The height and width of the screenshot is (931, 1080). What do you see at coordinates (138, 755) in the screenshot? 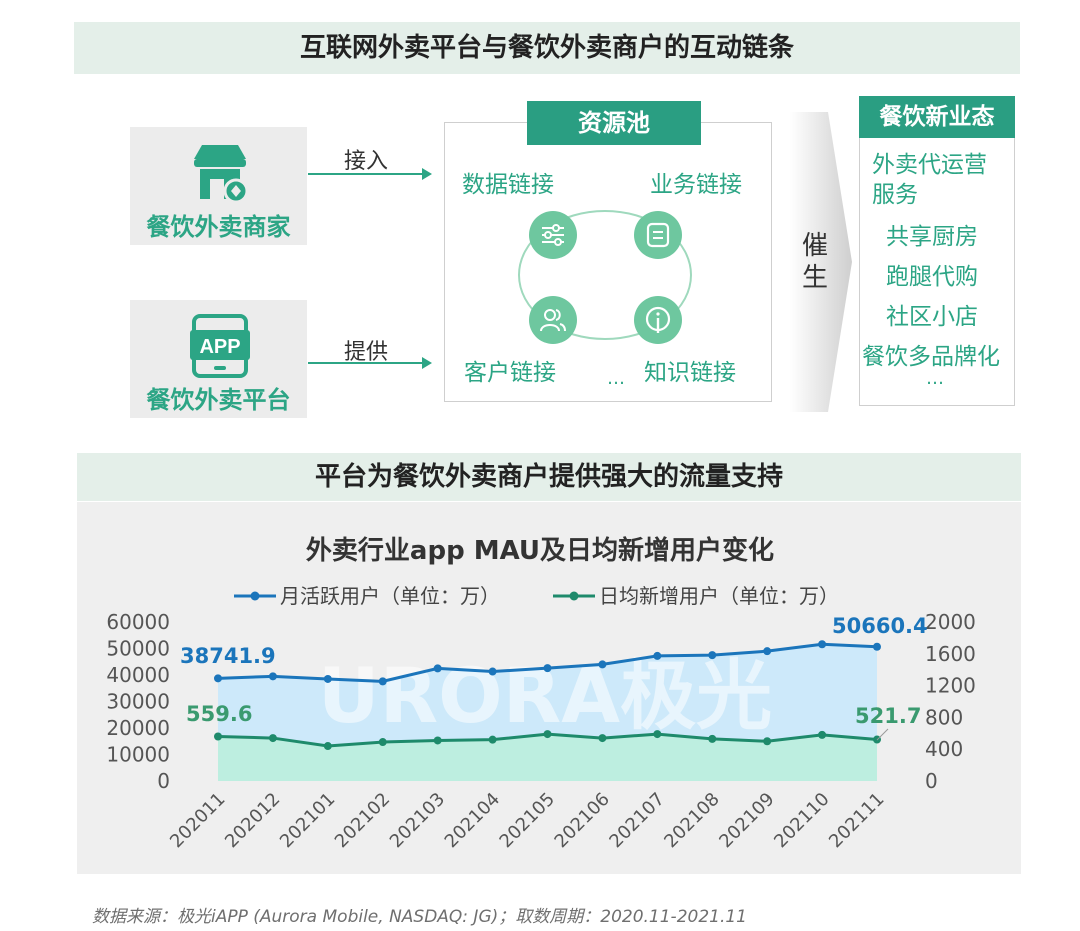
I see `y-left-tick-label: 10000` at bounding box center [138, 755].